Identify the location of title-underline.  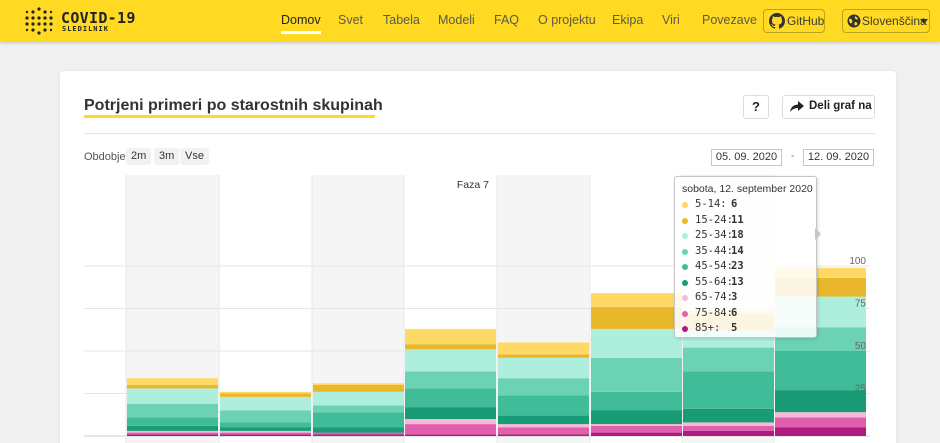
(229, 116).